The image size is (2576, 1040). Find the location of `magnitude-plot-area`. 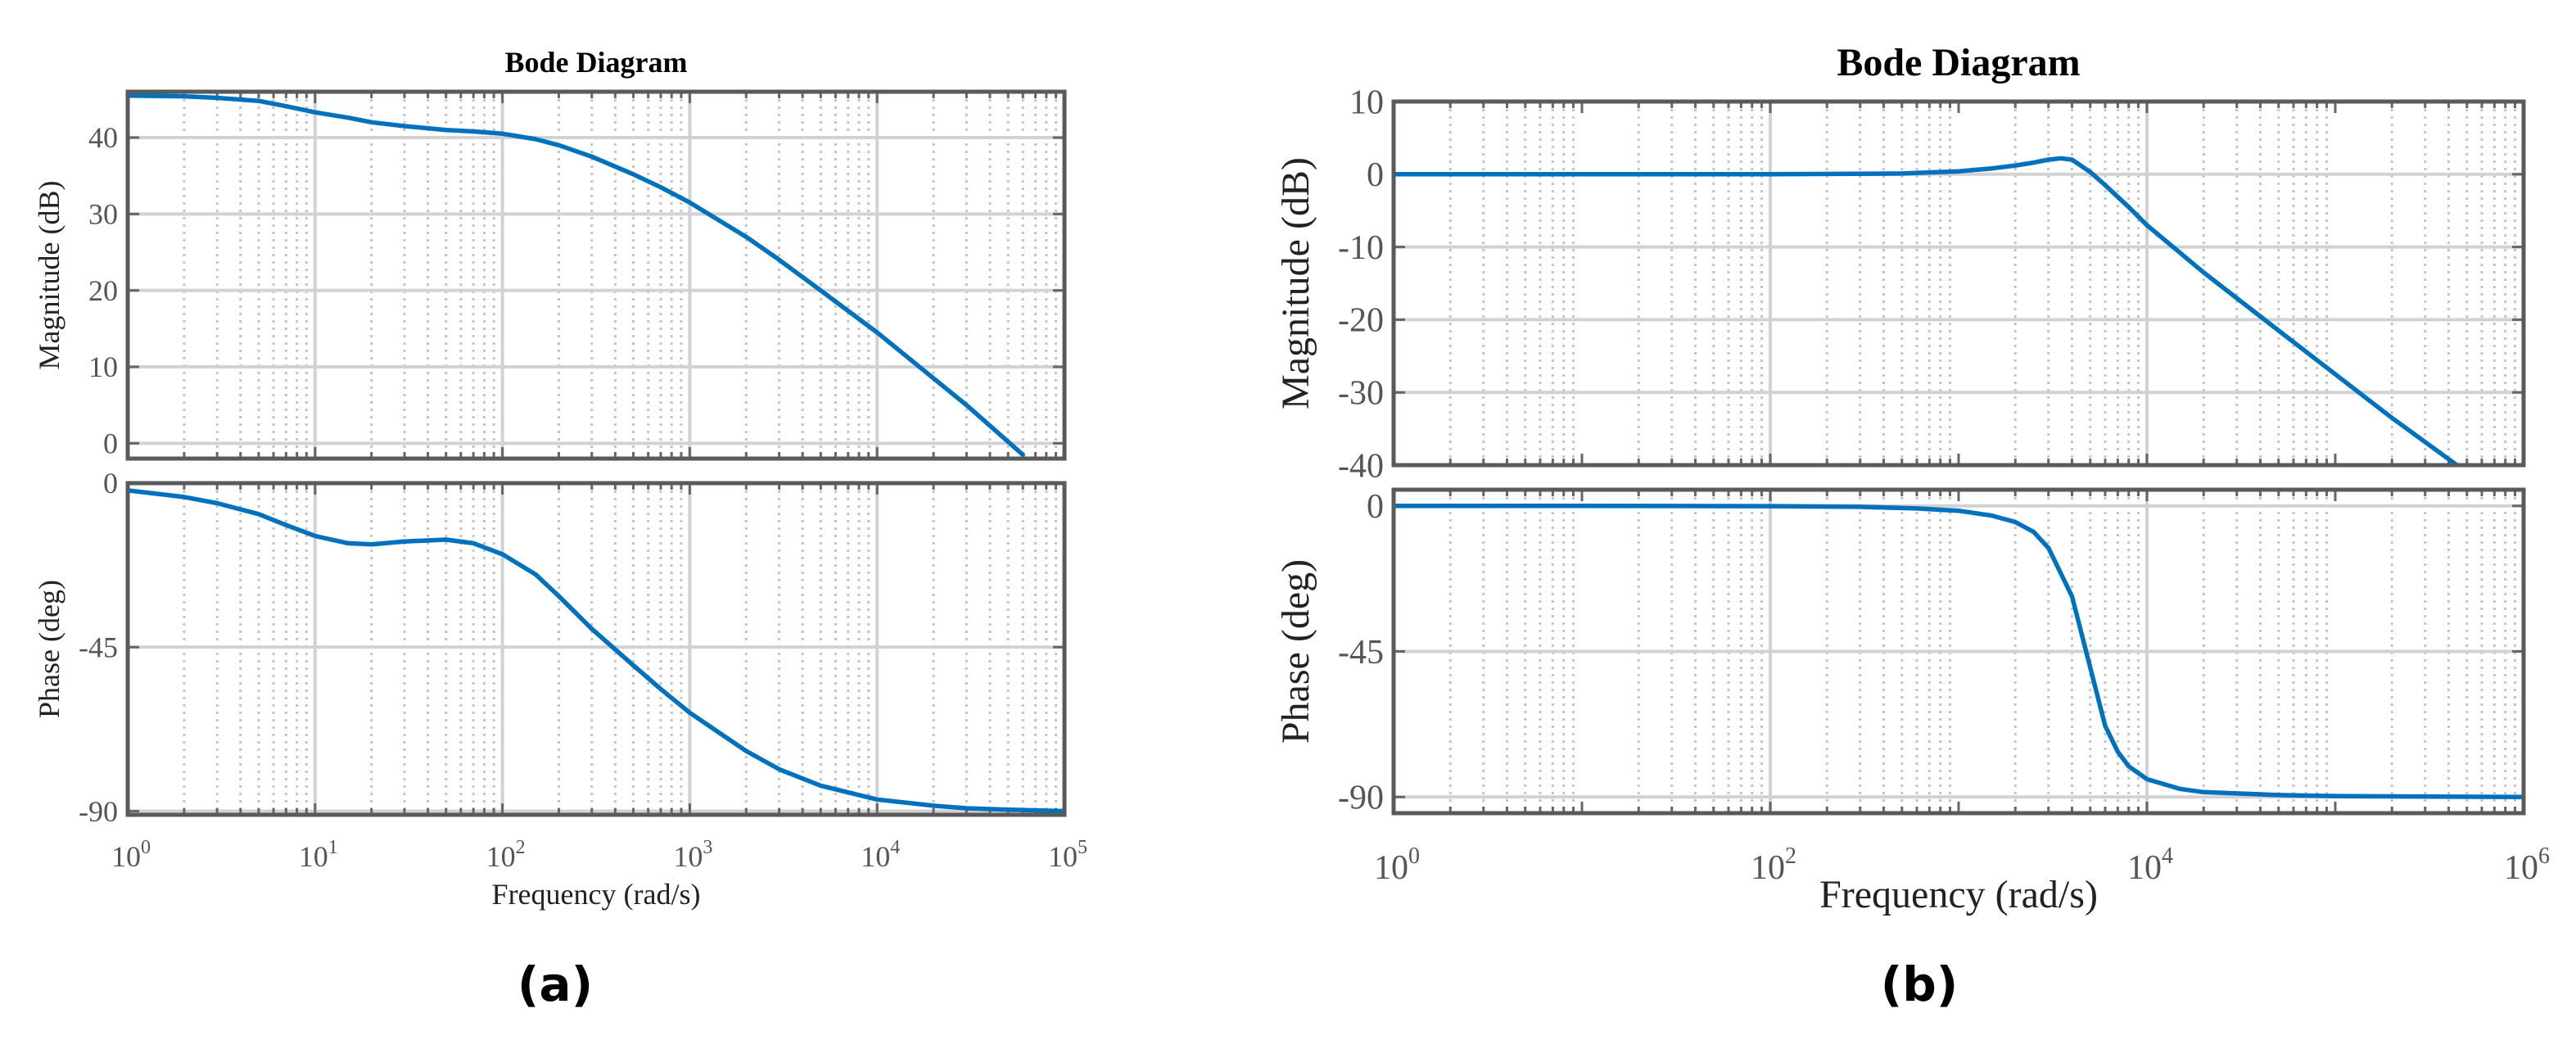

magnitude-plot-area is located at coordinates (596, 275).